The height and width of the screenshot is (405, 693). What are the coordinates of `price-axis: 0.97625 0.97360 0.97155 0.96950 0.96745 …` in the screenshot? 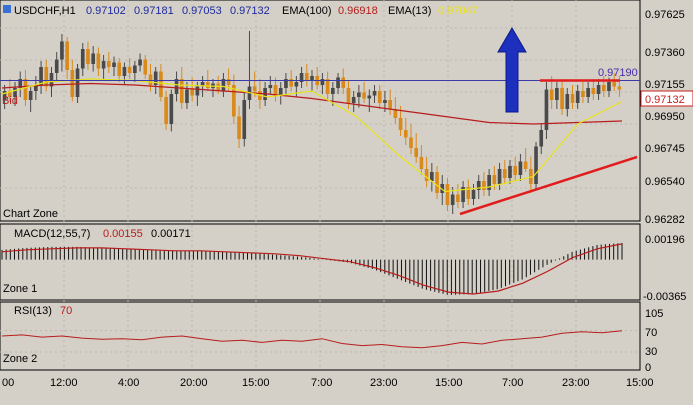 It's located at (645, 117).